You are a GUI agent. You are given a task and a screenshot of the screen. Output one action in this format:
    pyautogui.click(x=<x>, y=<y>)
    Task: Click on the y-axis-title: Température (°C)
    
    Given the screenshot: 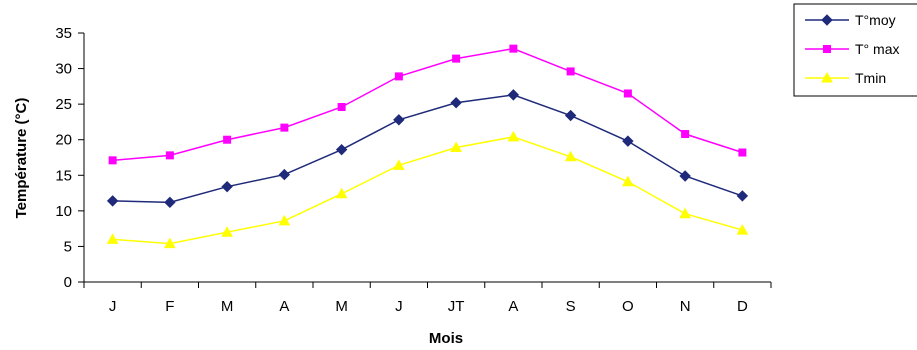 What is the action you would take?
    pyautogui.click(x=21, y=158)
    